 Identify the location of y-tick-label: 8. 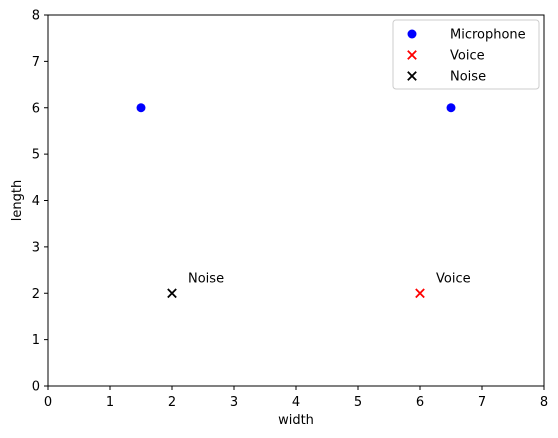
(36, 16).